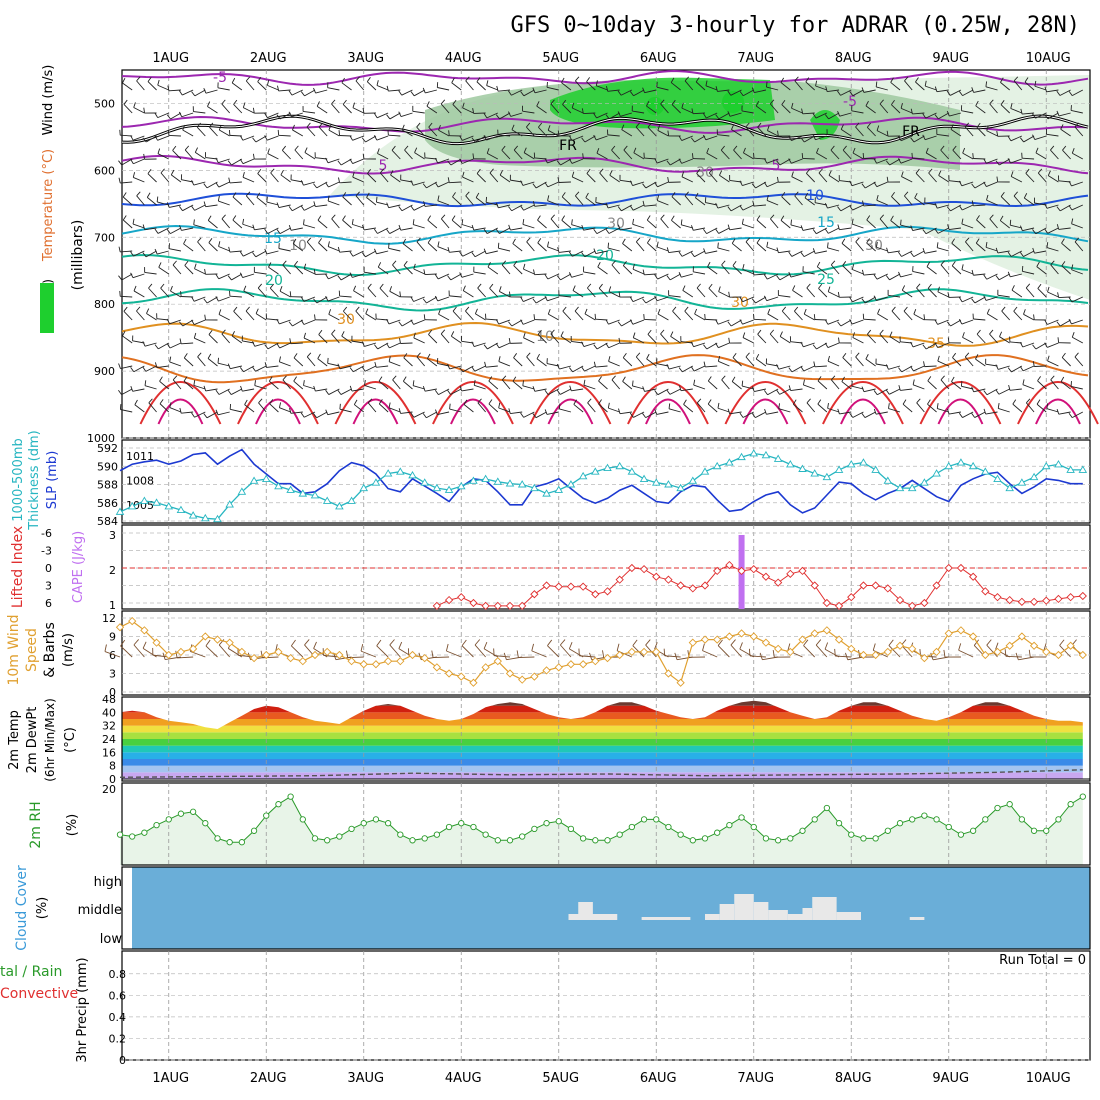 Image resolution: width=1100 pixels, height=1100 pixels. Describe the element at coordinates (461, 597) in the screenshot. I see `lifted-index-marker` at that location.